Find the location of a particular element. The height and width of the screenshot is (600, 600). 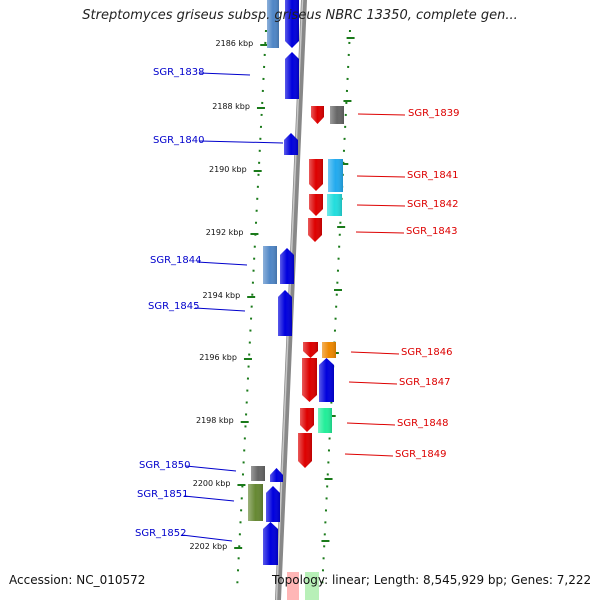

ruler-label: 2192 kbp is located at coordinates (224, 232).